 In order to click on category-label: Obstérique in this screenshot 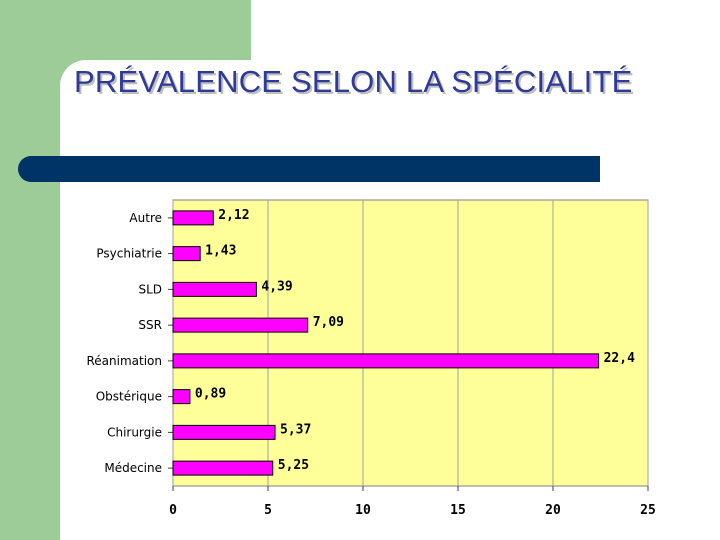, I will do `click(129, 397)`.